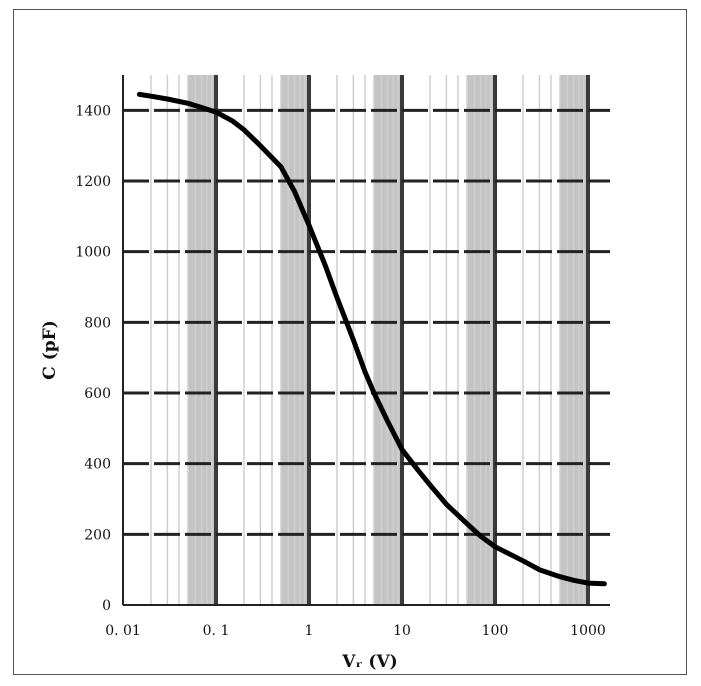  I want to click on y-tick-labels: 0 200 400 600 800 1000 1200 1400, so click(93, 358).